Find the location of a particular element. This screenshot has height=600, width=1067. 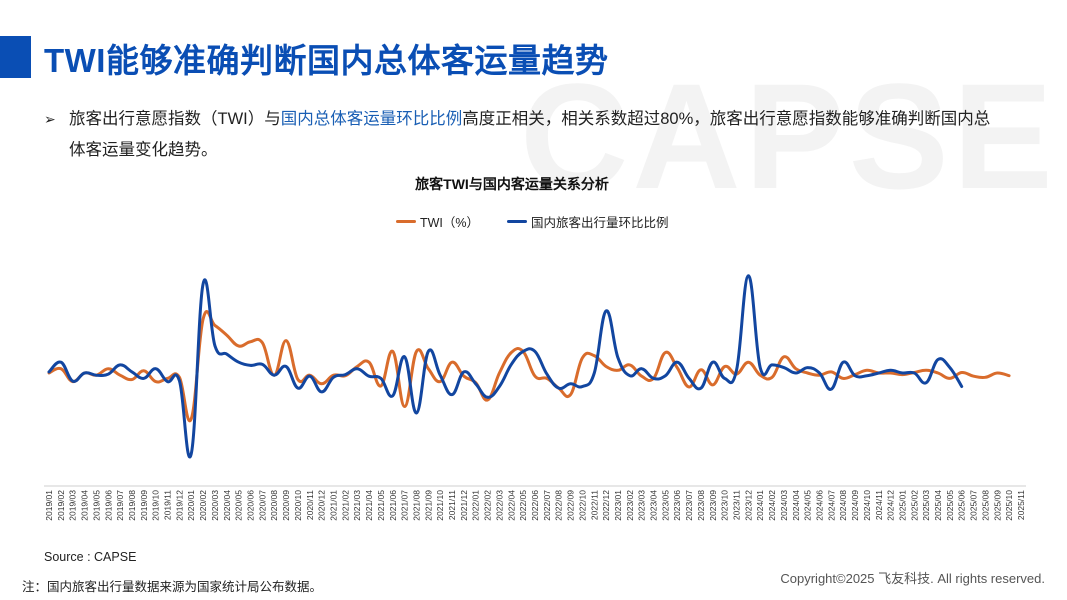

x-tick-label: 2024/12 is located at coordinates (891, 505).